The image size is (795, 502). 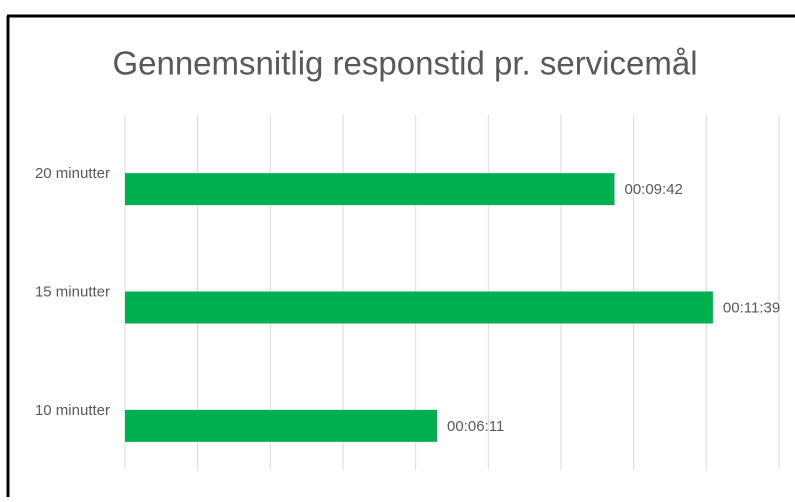 I want to click on data-label: 00:11:39, so click(x=751, y=307).